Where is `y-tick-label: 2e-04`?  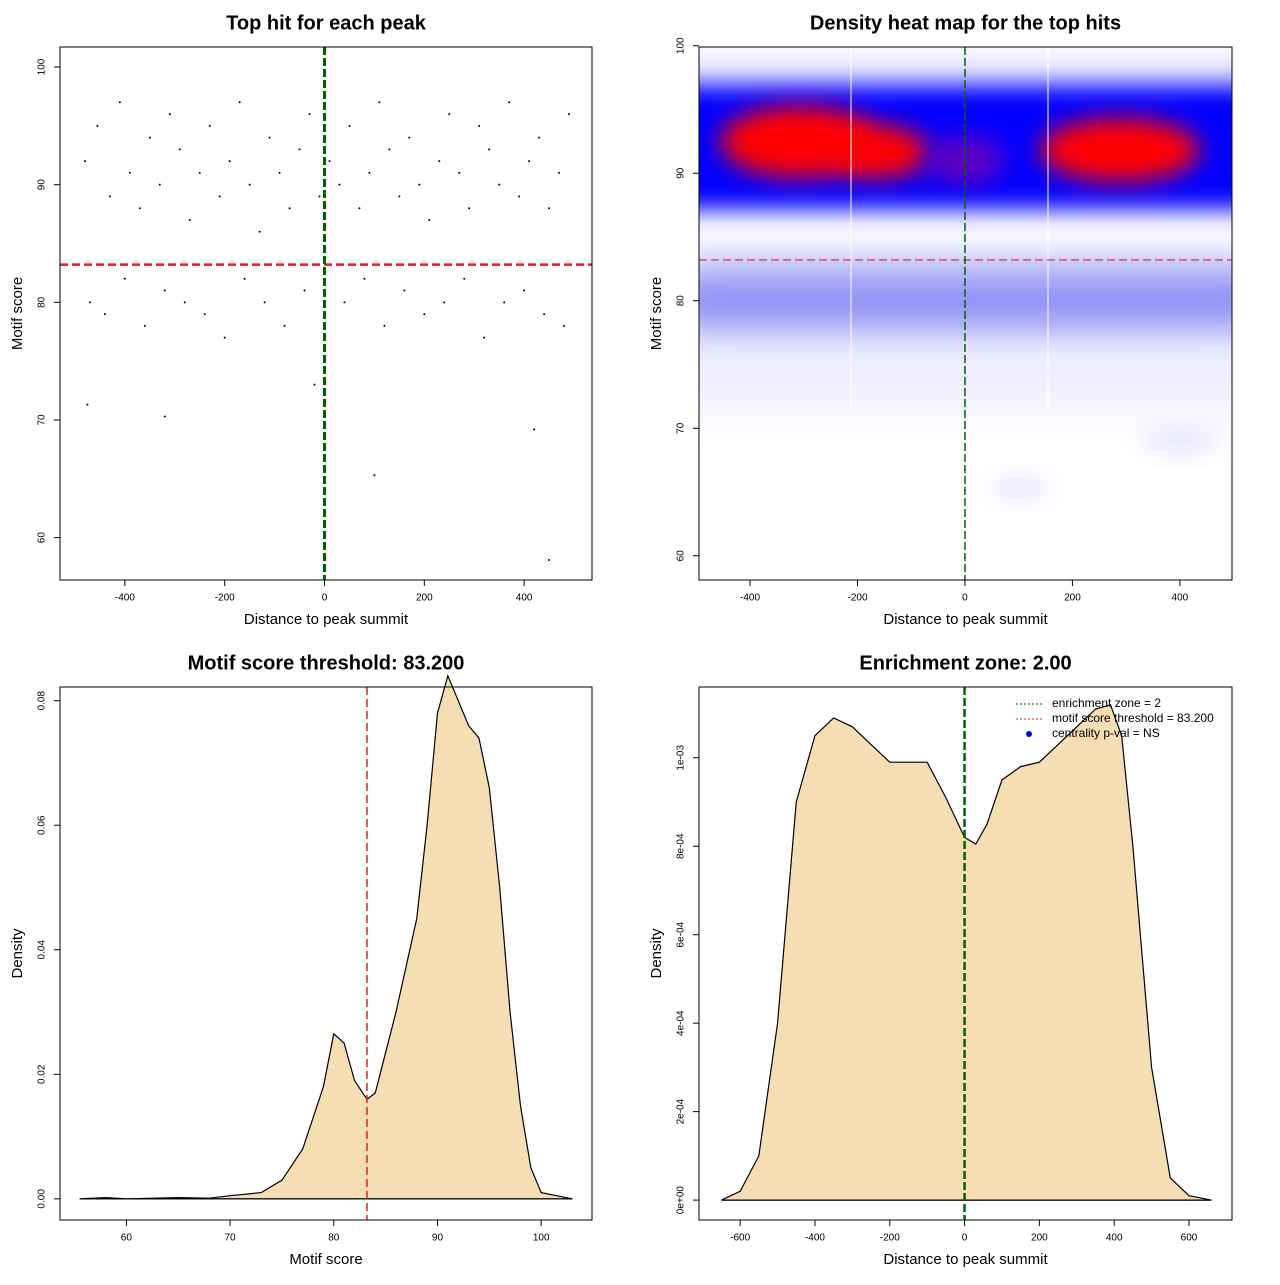
y-tick-label: 2e-04 is located at coordinates (681, 1111).